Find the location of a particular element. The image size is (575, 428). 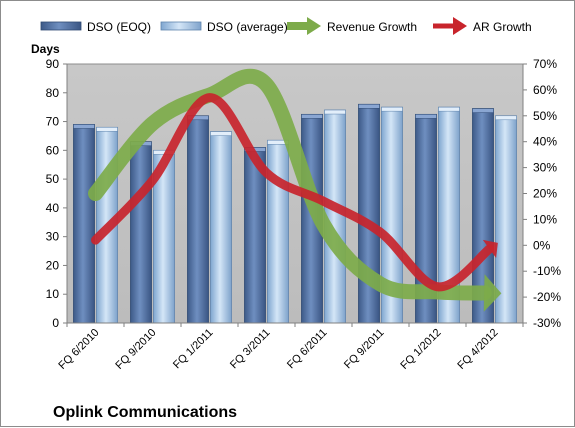

y2-tick-label: 70% is located at coordinates (545, 64).